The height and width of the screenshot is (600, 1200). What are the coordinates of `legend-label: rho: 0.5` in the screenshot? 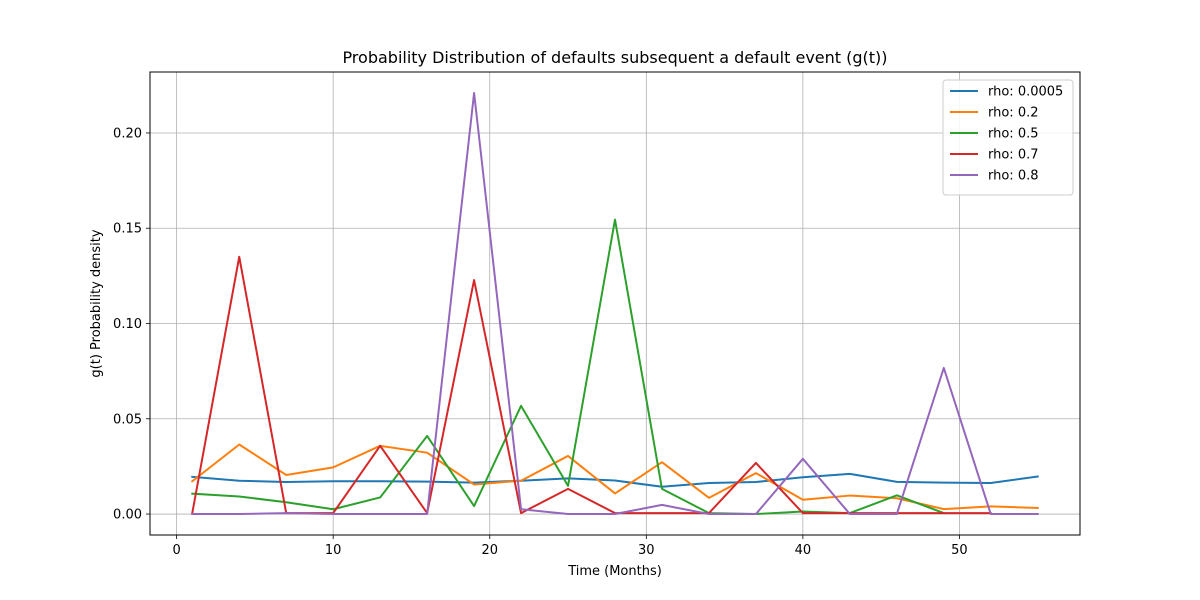 It's located at (1013, 134).